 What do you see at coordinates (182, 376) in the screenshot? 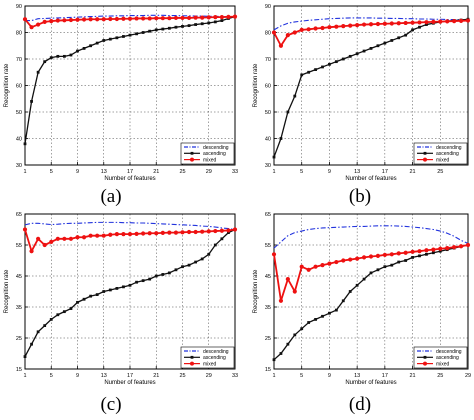
I see `chart-c-tick-label-x: 25` at bounding box center [182, 376].